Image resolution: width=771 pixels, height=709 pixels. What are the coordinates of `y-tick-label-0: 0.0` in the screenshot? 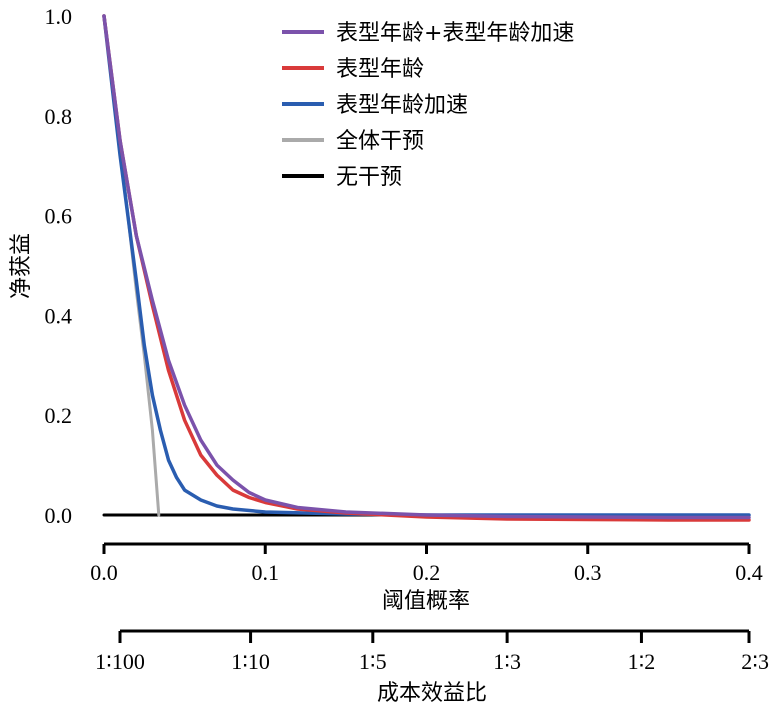 It's located at (59, 515).